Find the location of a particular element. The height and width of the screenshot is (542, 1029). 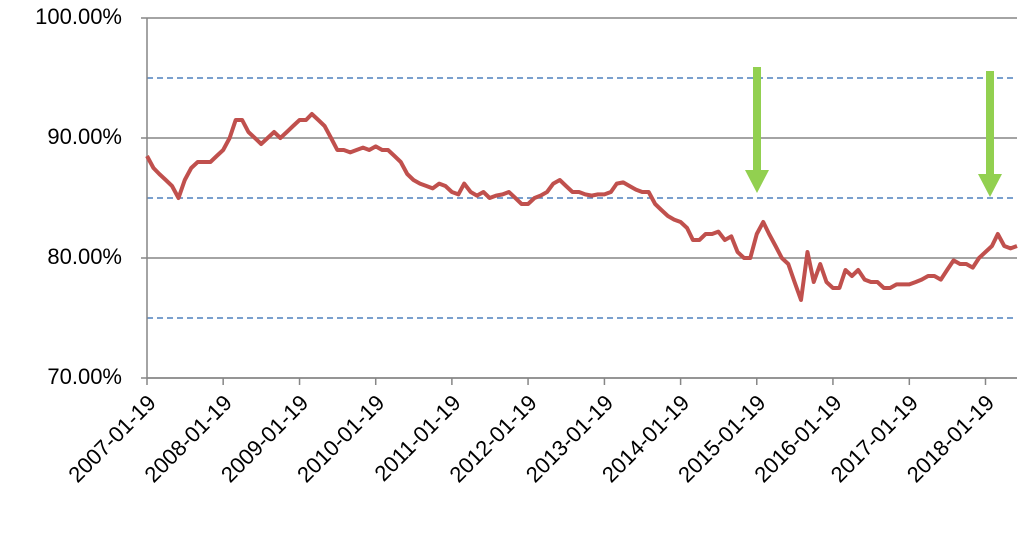

y-tick-label: 100.00% is located at coordinates (78, 16).